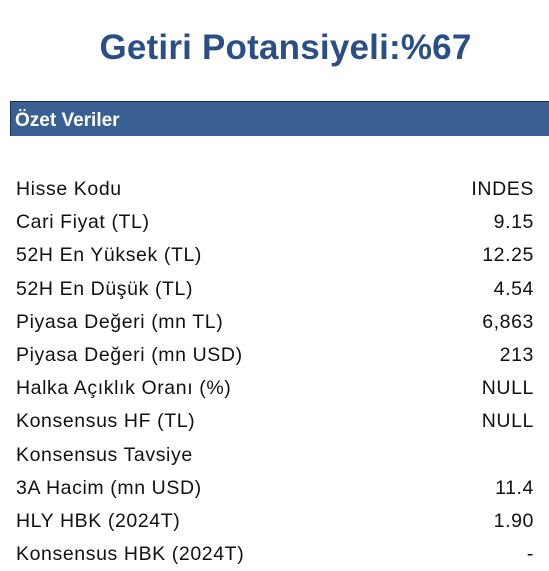  What do you see at coordinates (285, 47) in the screenshot?
I see `page-title: Getiri Potansiyeli:%67` at bounding box center [285, 47].